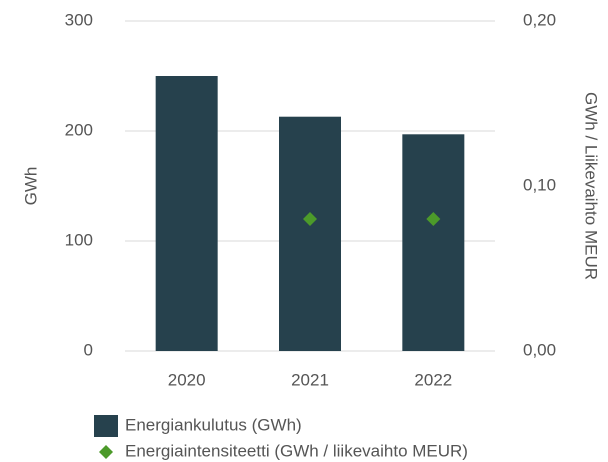 This screenshot has height=462, width=608. Describe the element at coordinates (591, 186) in the screenshot. I see `y2-axis-label: GWh / Liikevaihto MEUR` at that location.